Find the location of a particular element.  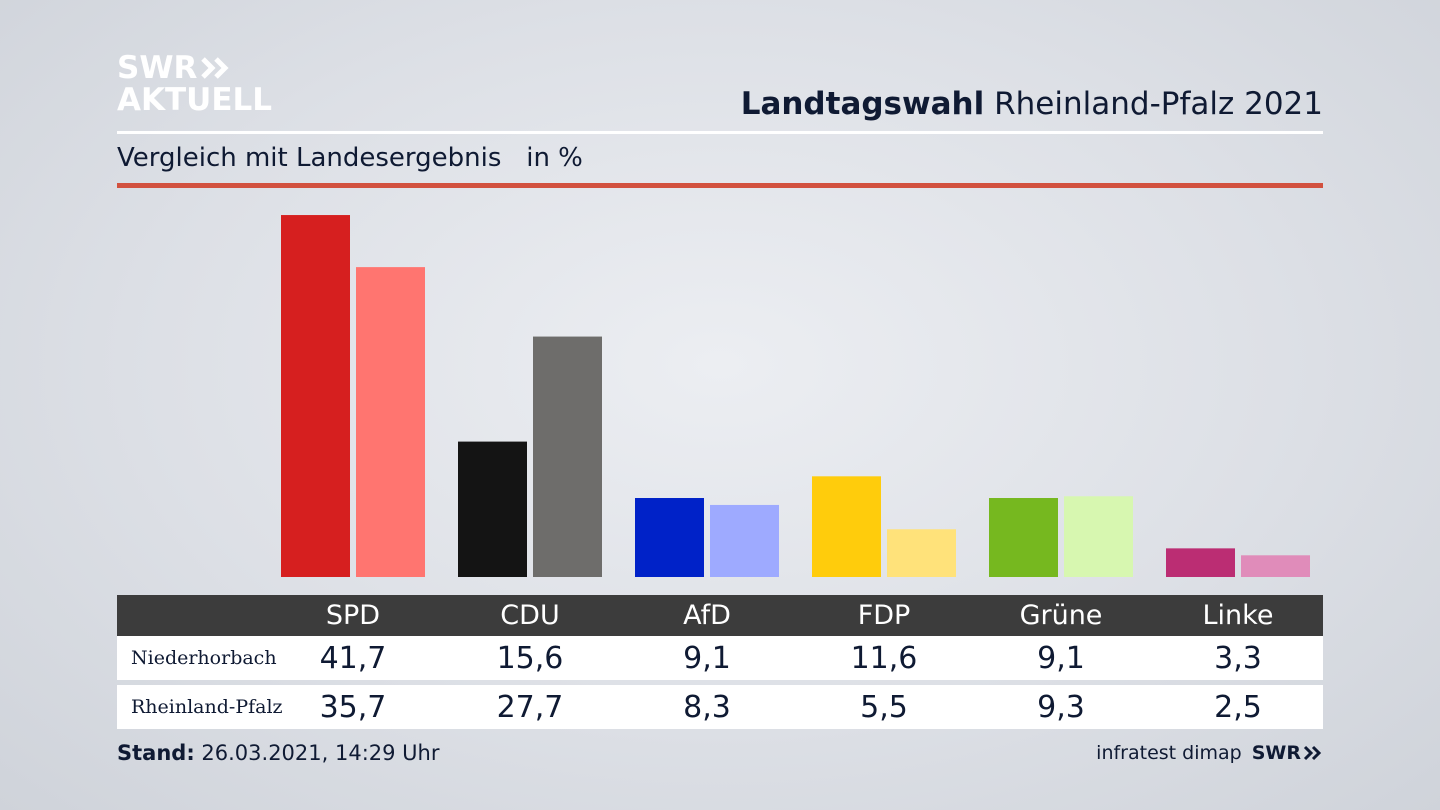

value-gr-ne-rheinland-pfalz: 9,3 is located at coordinates (1061, 707).